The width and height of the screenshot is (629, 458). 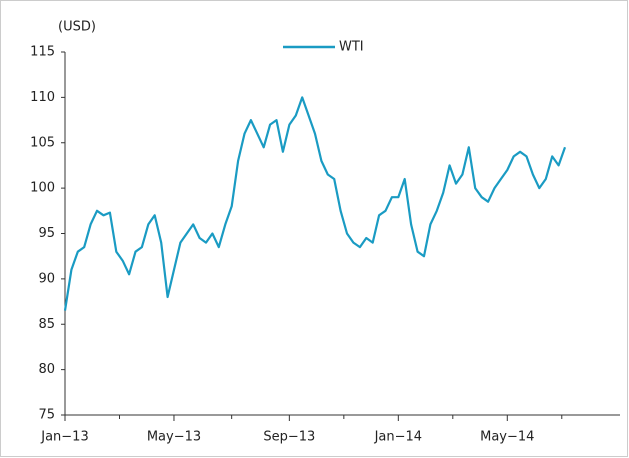 I want to click on y-tick-label: 80, so click(x=46, y=369).